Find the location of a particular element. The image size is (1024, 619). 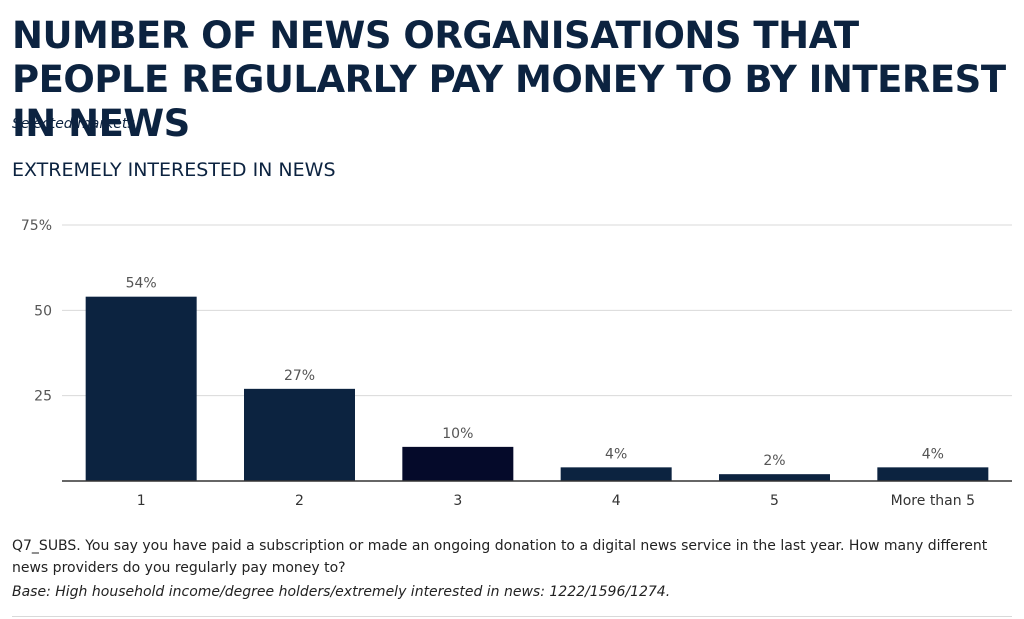

bar-value-label: 2% is located at coordinates (774, 461).